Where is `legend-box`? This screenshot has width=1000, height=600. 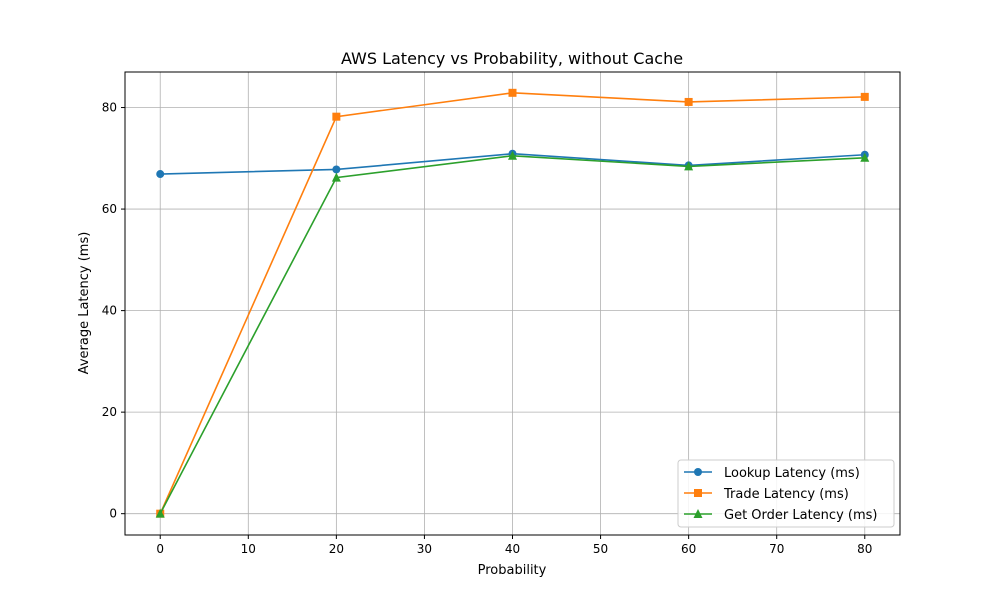 legend-box is located at coordinates (786, 493).